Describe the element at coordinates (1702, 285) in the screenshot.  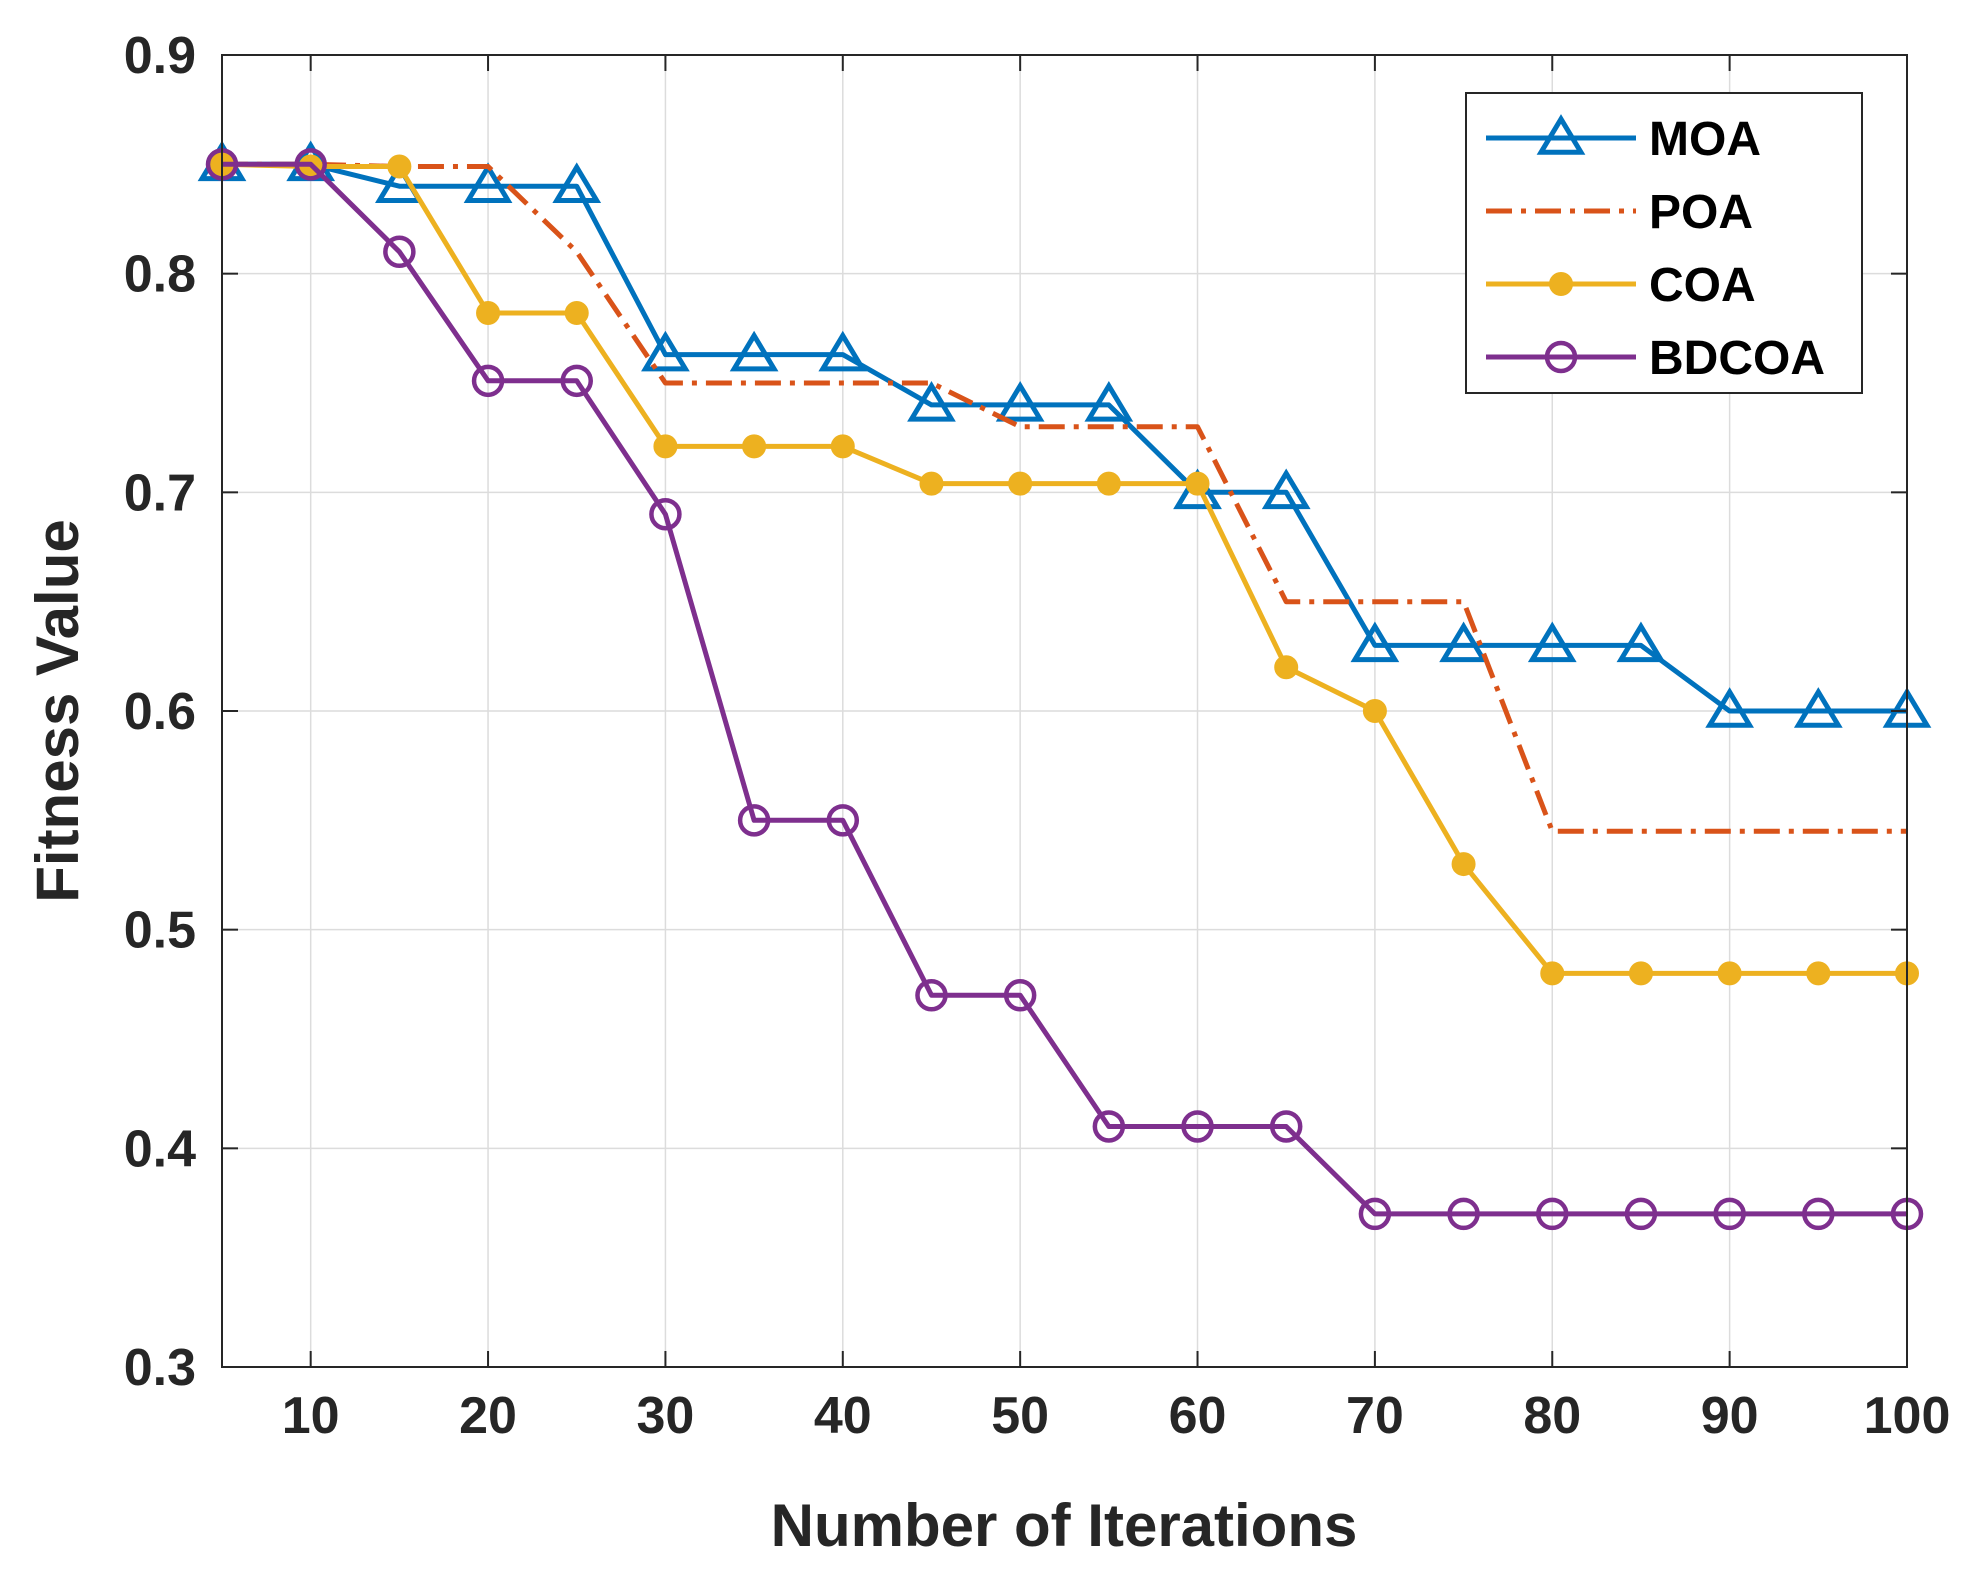
I see `legend-label-coa: COA` at that location.